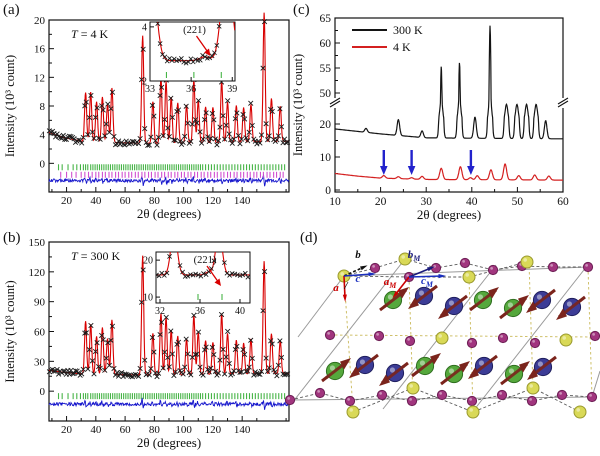  I want to click on svg-text: 90, so click(40, 303).